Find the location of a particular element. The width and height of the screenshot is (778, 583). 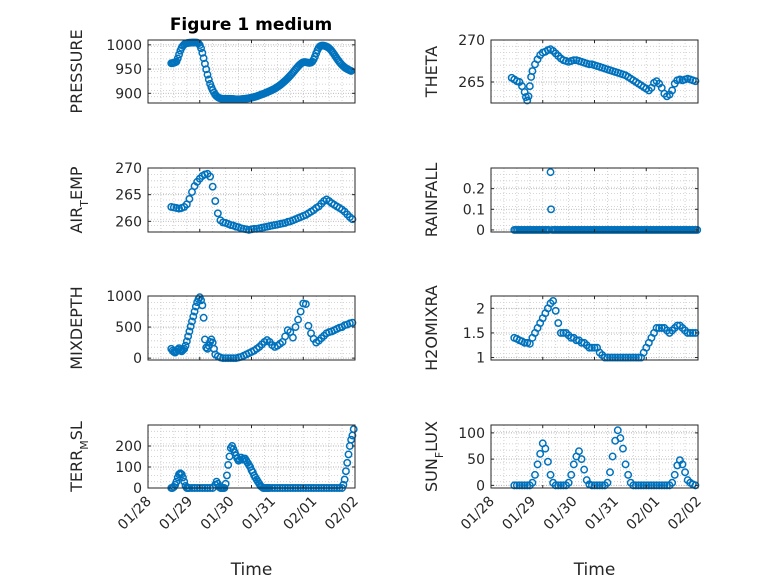

y-tick-label: 1 is located at coordinates (480, 359).